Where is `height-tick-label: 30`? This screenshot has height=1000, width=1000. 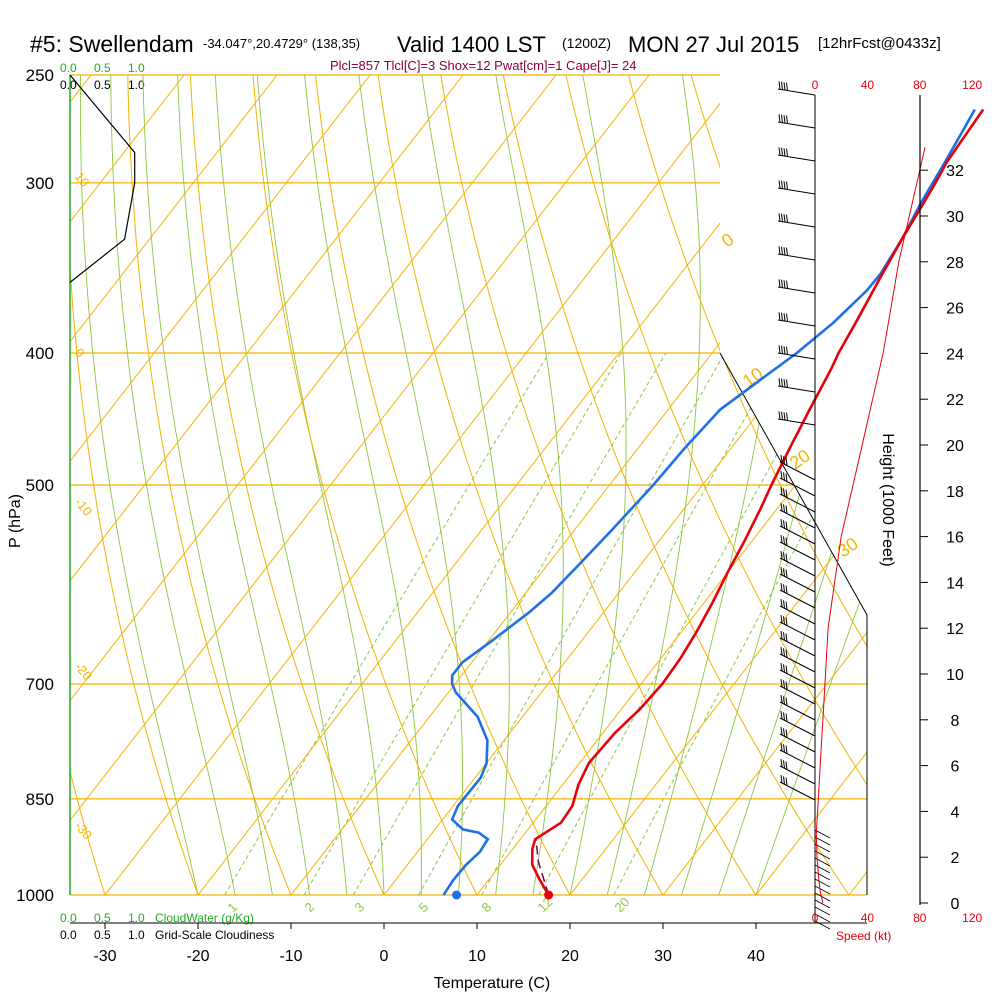 height-tick-label: 30 is located at coordinates (955, 217).